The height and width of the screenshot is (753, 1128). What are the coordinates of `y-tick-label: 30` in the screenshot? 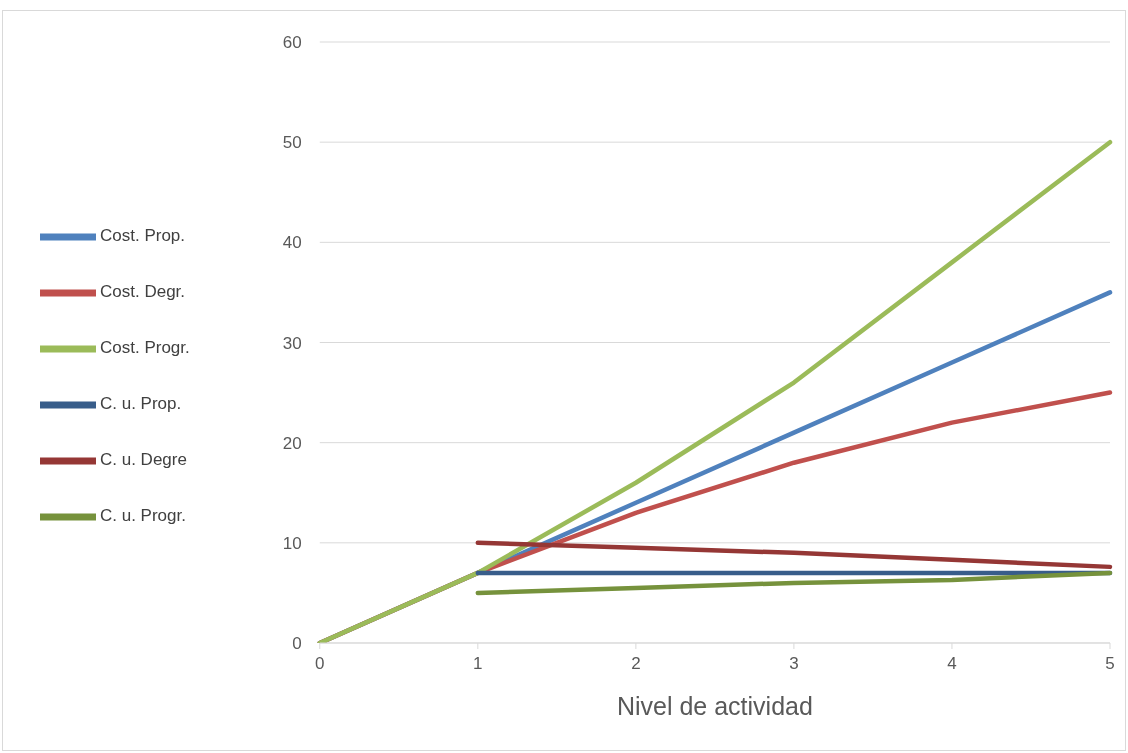 It's located at (292, 343).